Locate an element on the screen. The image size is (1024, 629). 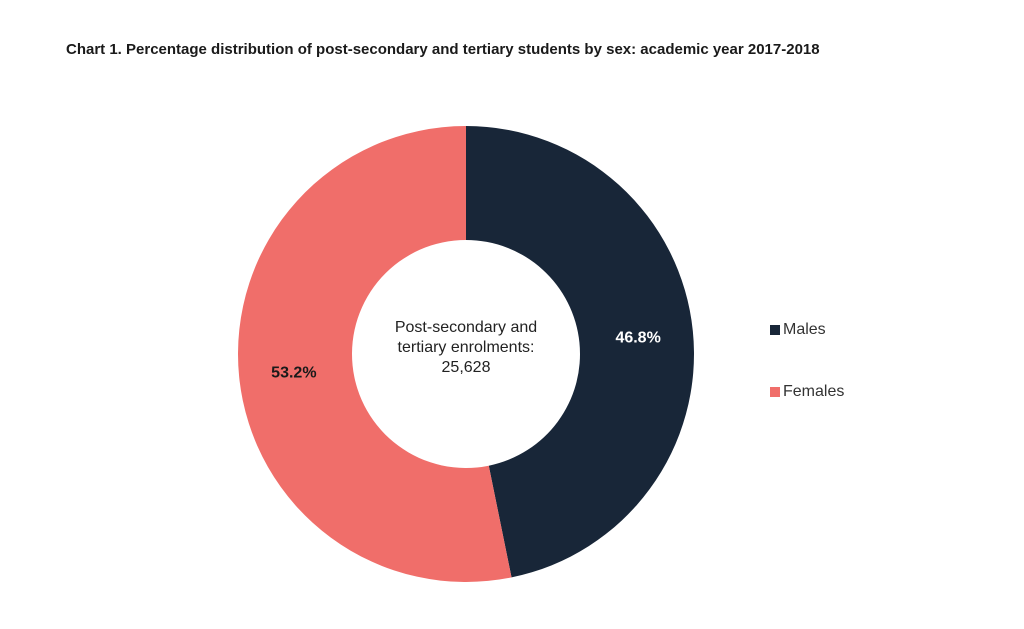
slice-label-males: 46.8% is located at coordinates (637, 338).